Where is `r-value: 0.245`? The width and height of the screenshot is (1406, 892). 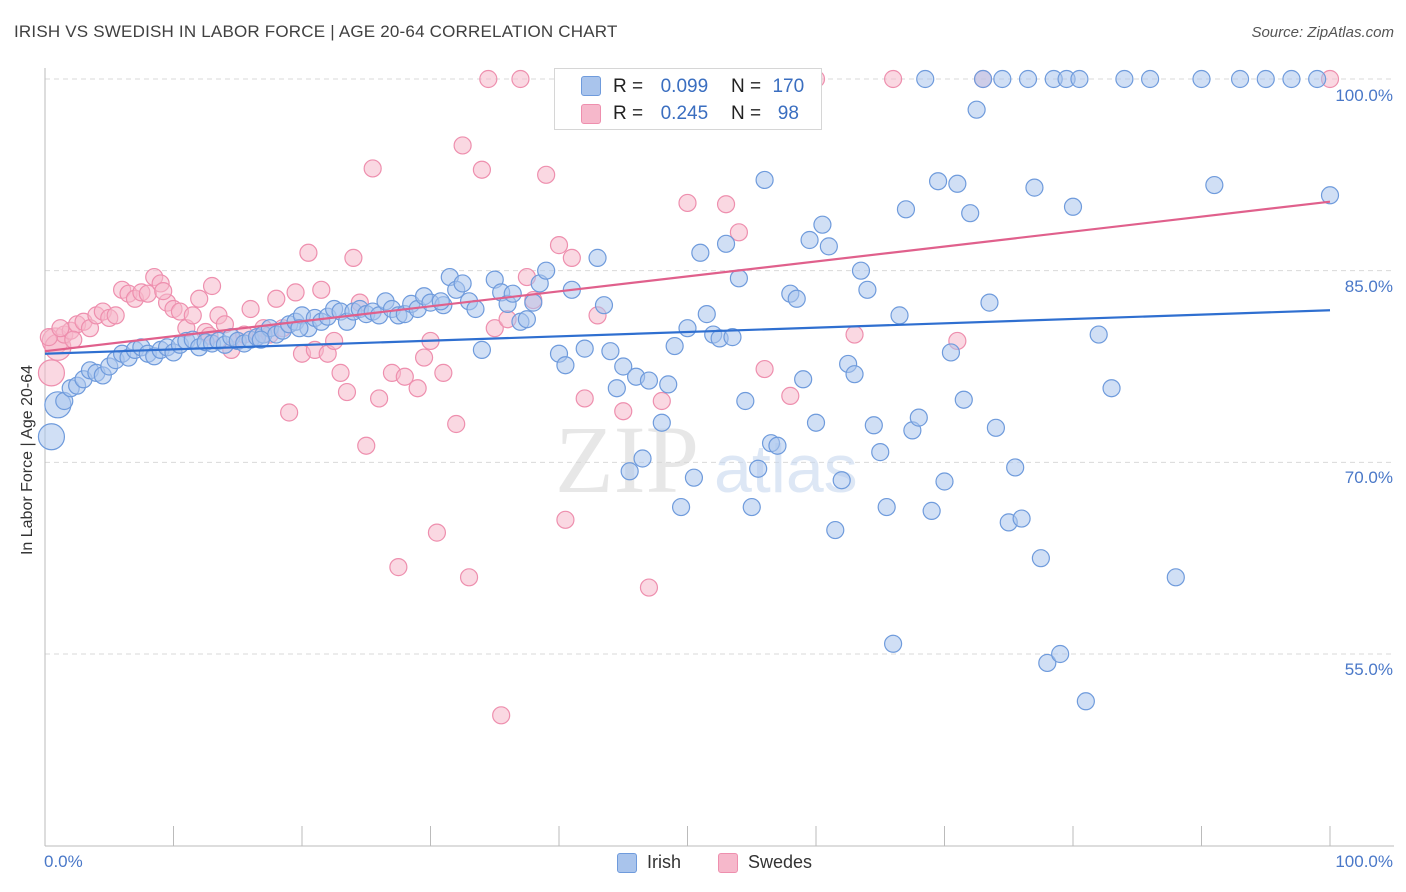
r-value: 0.245 is located at coordinates (684, 113).